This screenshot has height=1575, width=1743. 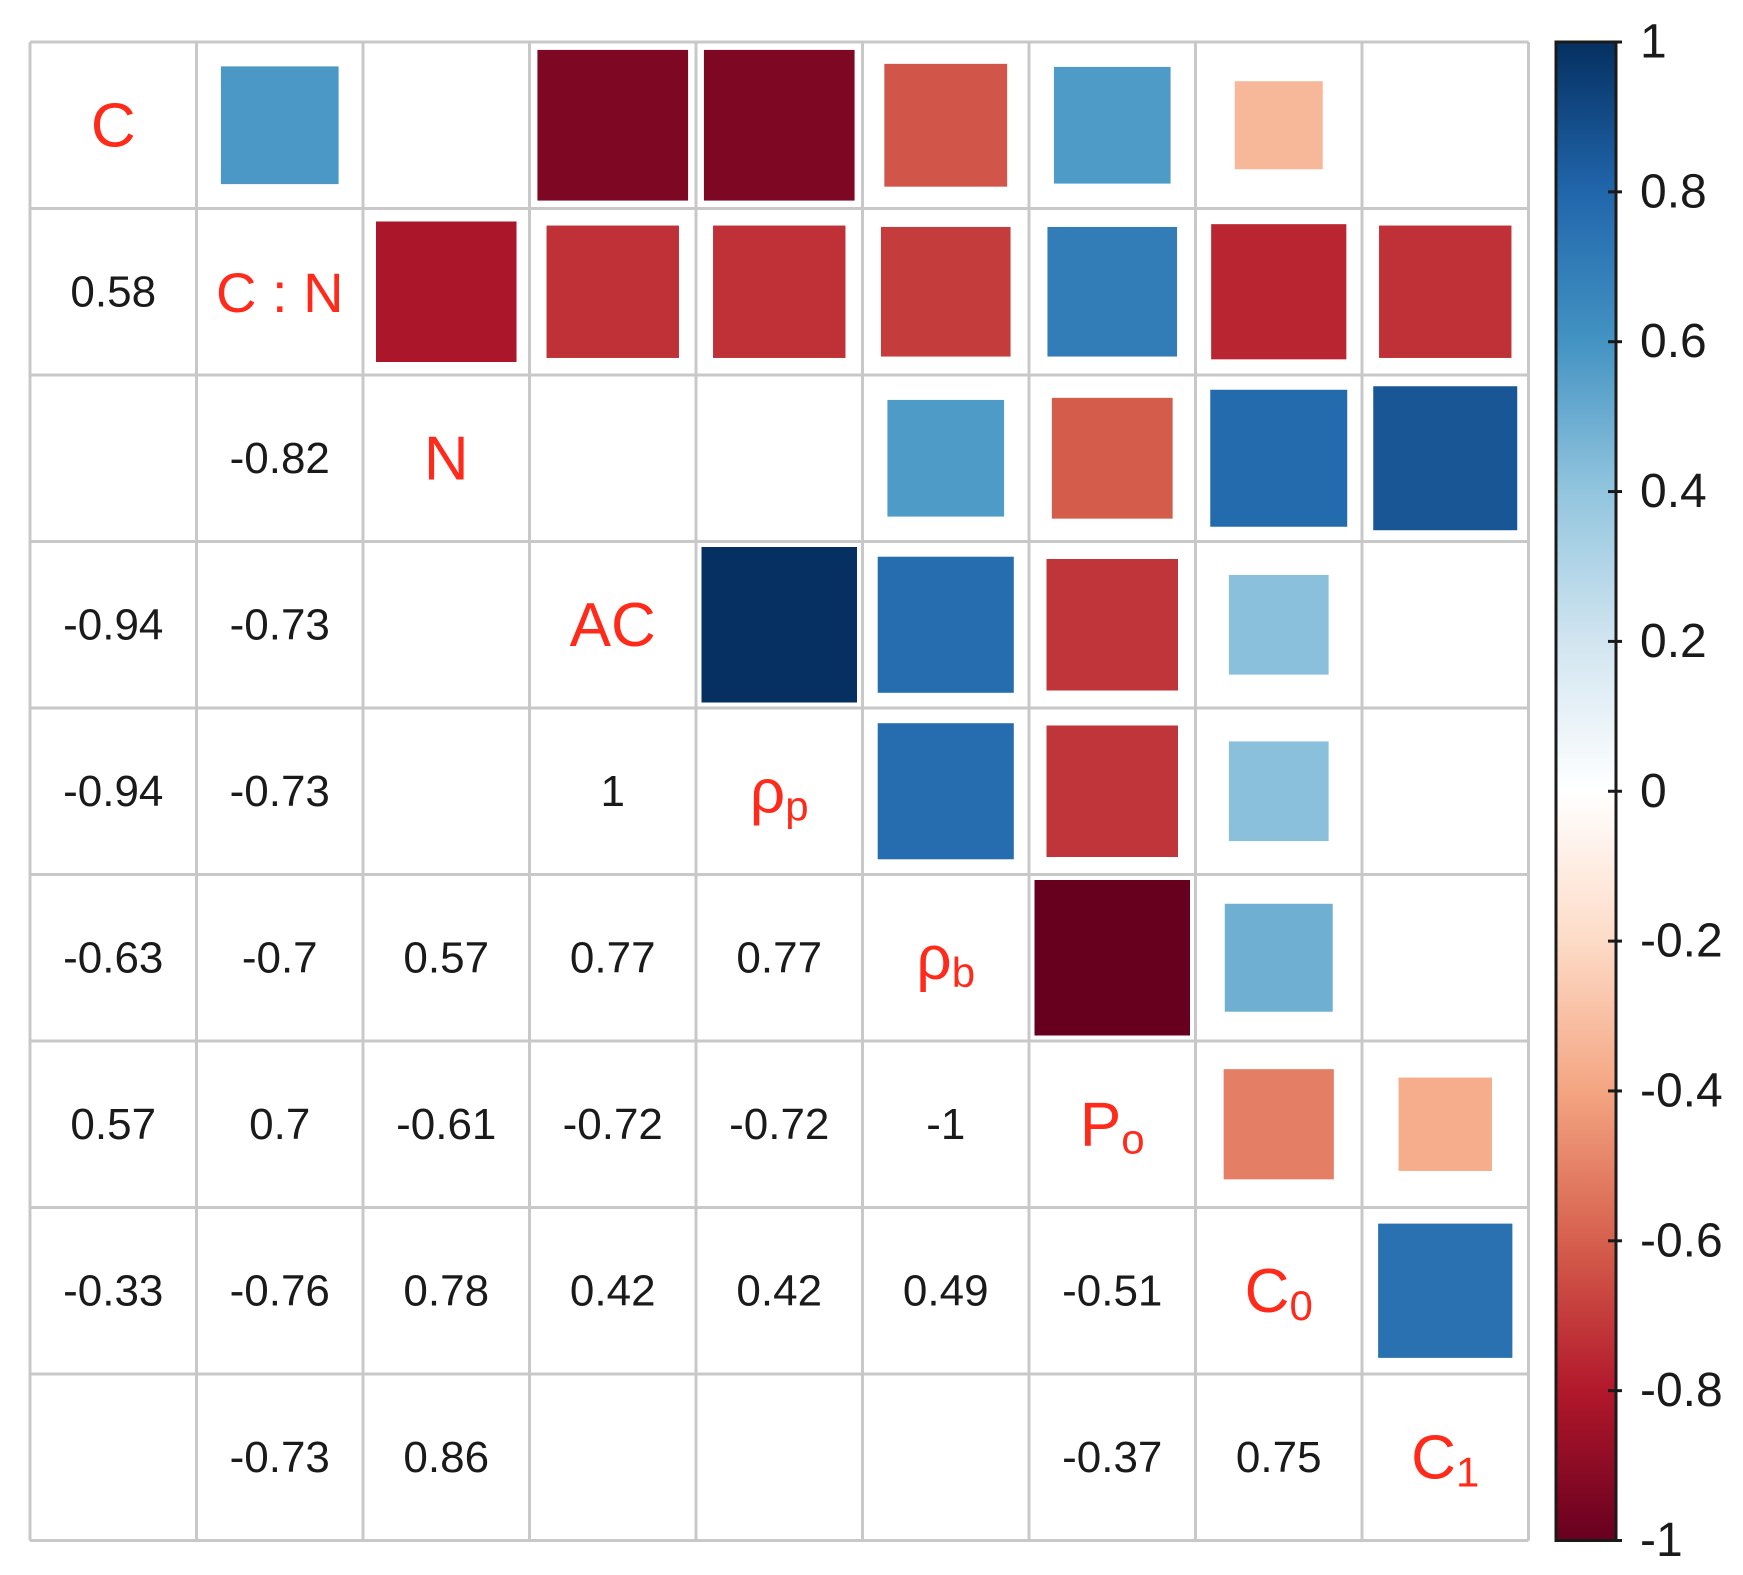 What do you see at coordinates (1673, 341) in the screenshot?
I see `colorbar-tick-label: 0.6` at bounding box center [1673, 341].